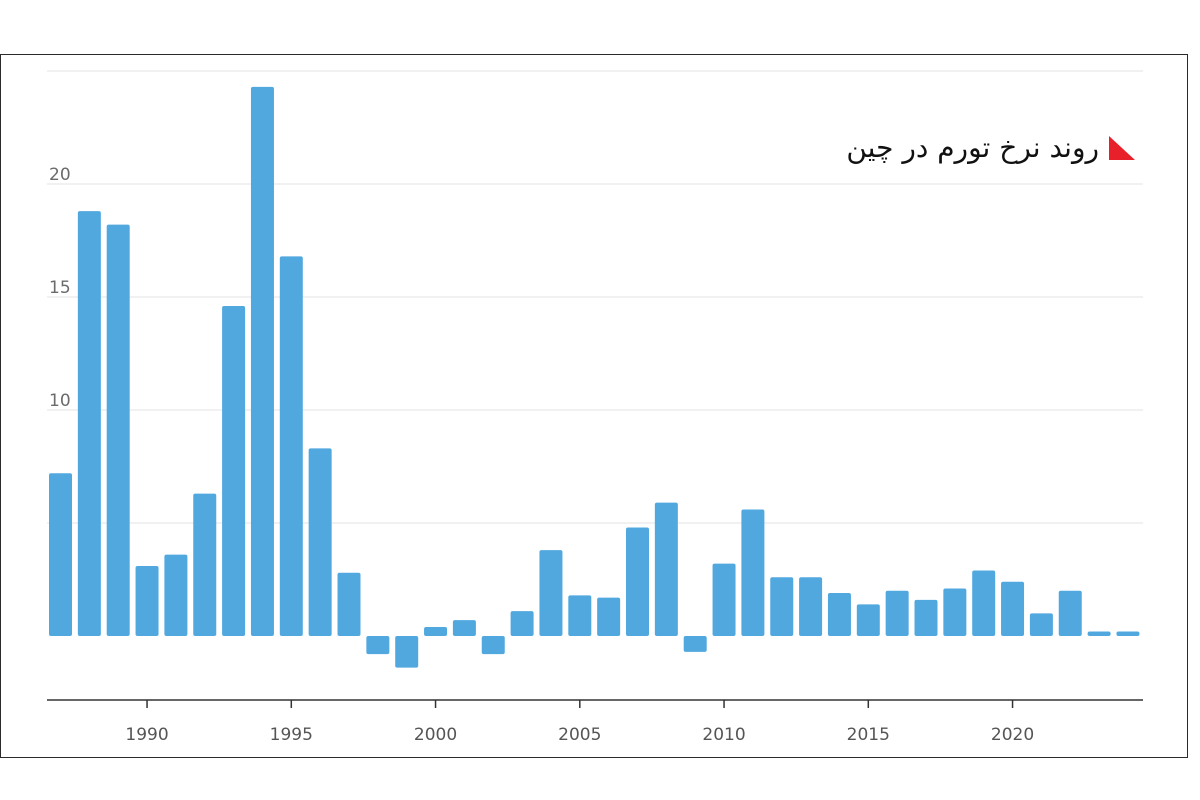 The image size is (1200, 800). I want to click on bar-1996, so click(320, 542).